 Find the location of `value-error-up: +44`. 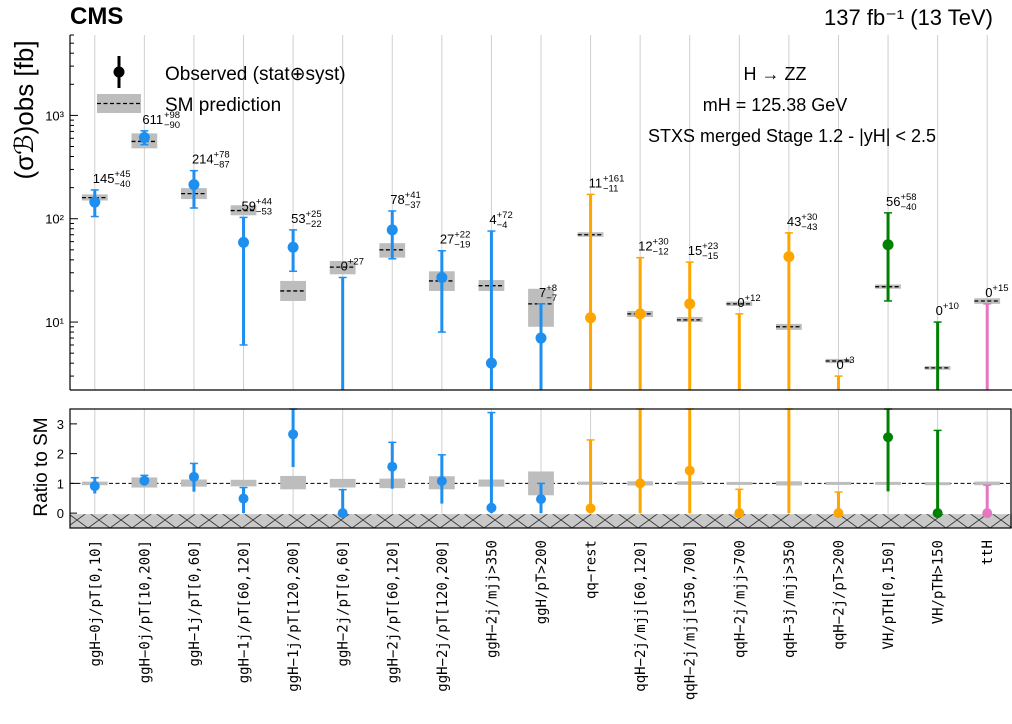

value-error-up: +44 is located at coordinates (264, 201).